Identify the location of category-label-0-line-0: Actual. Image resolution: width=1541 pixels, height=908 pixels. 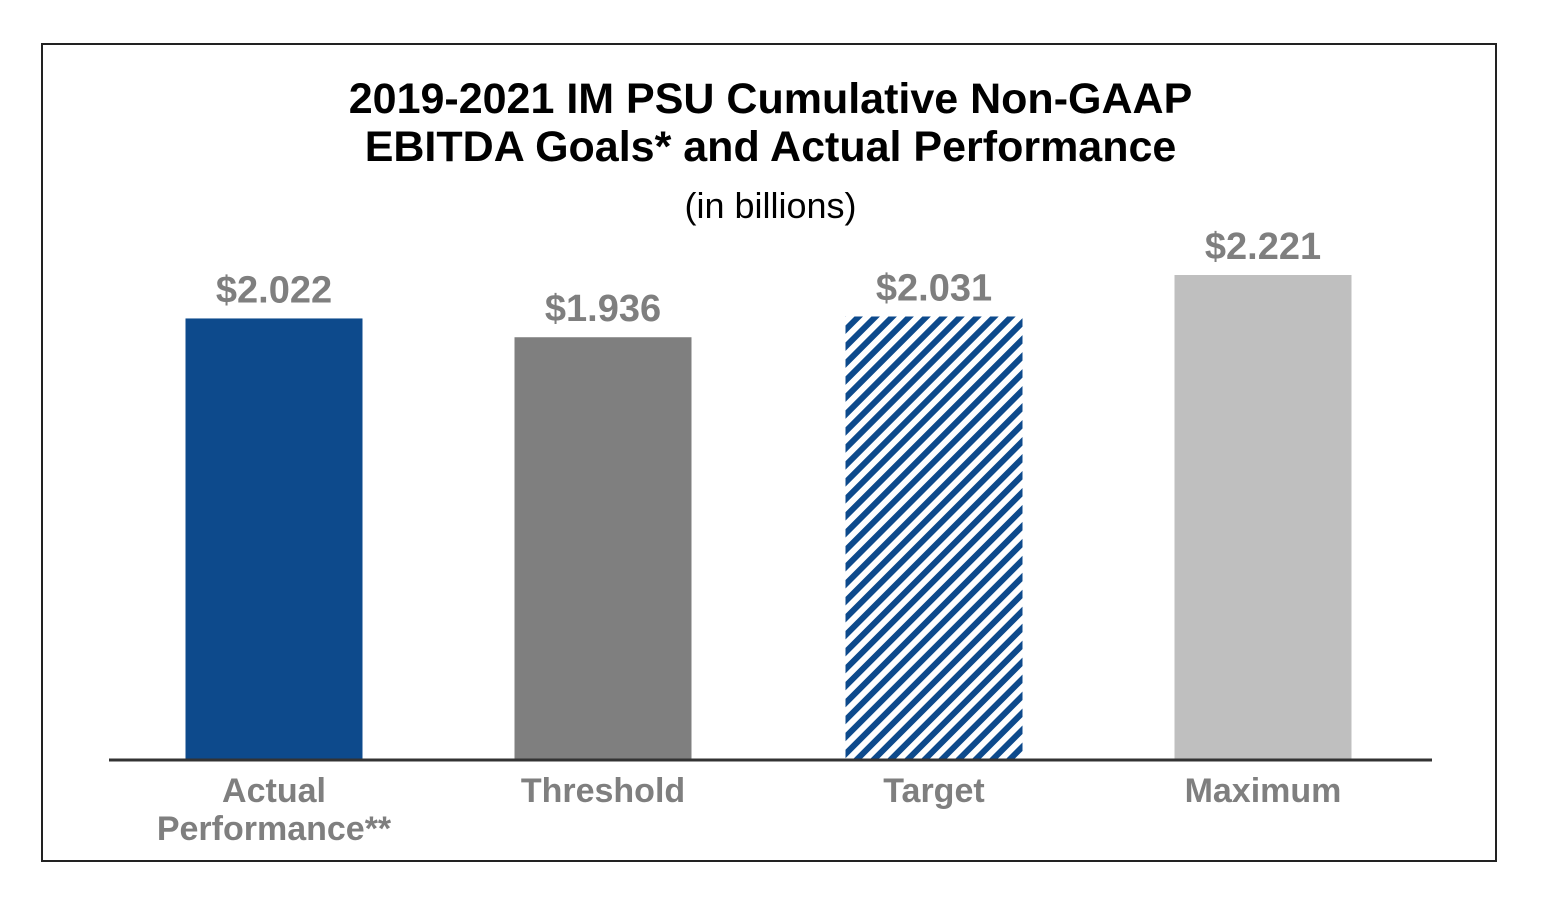
(274, 791).